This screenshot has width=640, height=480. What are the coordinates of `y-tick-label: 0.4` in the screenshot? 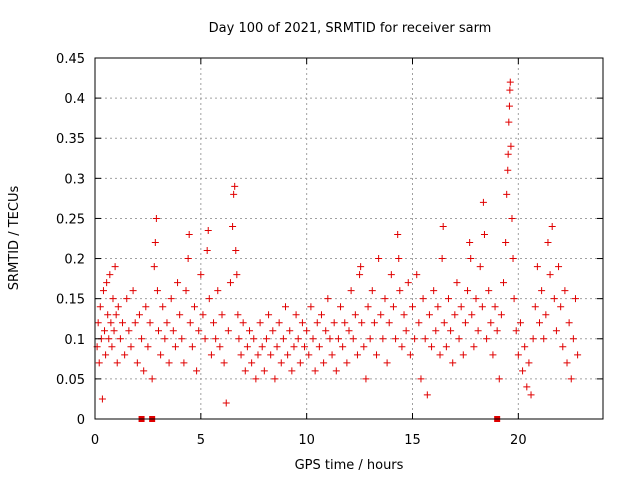 It's located at (74, 99).